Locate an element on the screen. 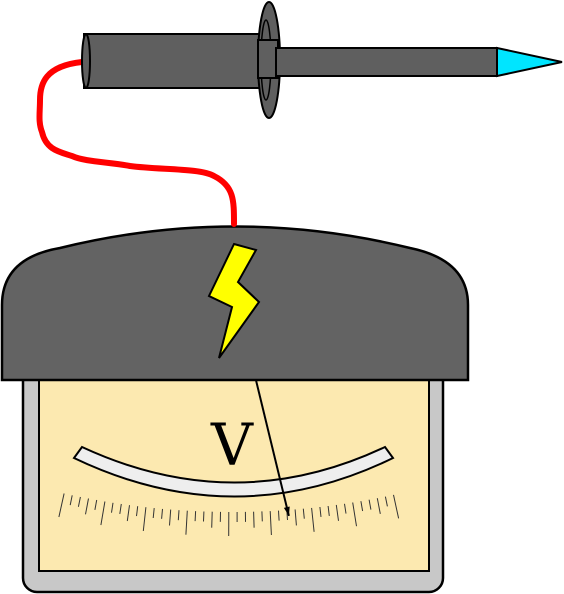  unit-symbol: V is located at coordinates (232, 445).